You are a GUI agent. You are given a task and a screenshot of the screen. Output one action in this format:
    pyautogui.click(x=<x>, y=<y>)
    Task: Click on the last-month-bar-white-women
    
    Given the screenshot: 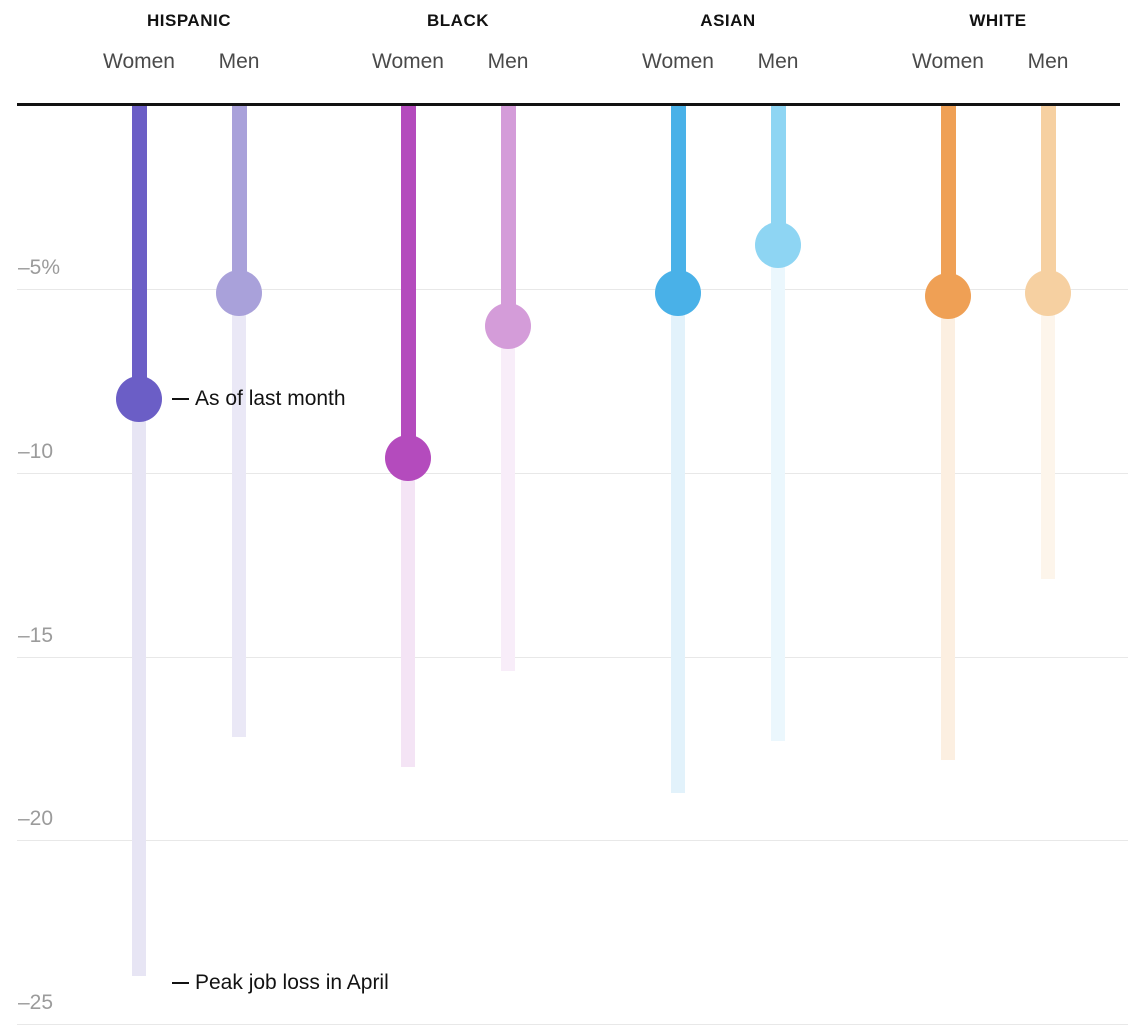 What is the action you would take?
    pyautogui.click(x=948, y=200)
    